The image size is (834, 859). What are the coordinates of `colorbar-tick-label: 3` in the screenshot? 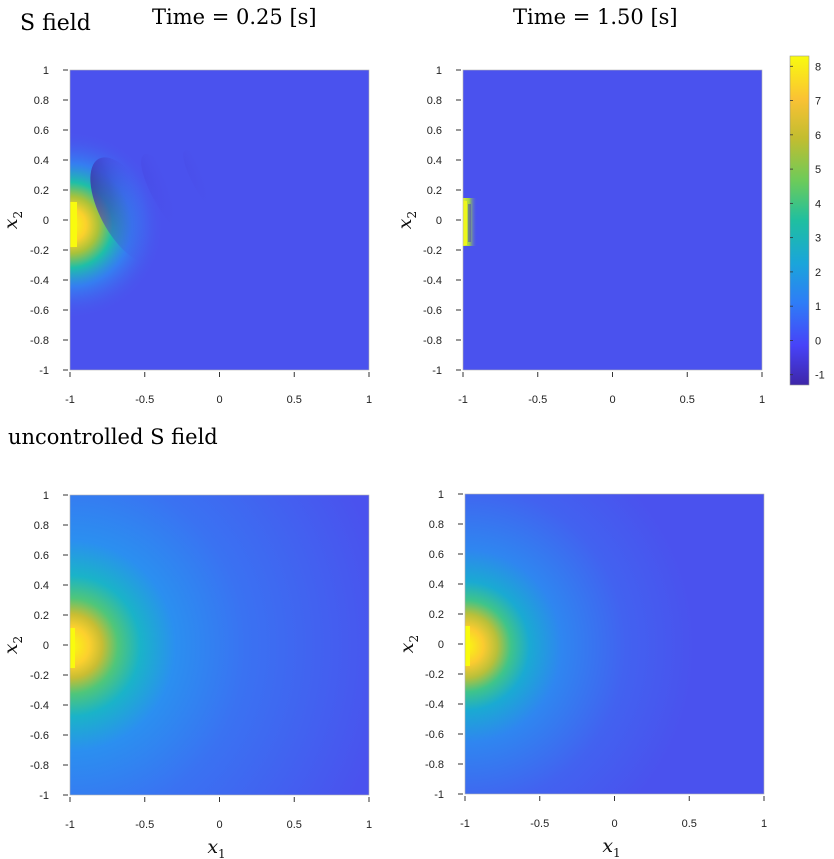 It's located at (818, 239).